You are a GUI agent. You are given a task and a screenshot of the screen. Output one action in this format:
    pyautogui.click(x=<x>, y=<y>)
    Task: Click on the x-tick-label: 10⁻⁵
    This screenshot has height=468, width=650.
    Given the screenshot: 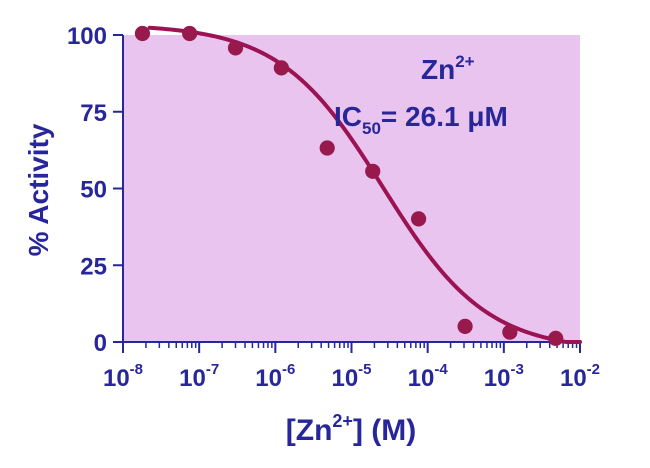 What is the action you would take?
    pyautogui.click(x=351, y=376)
    